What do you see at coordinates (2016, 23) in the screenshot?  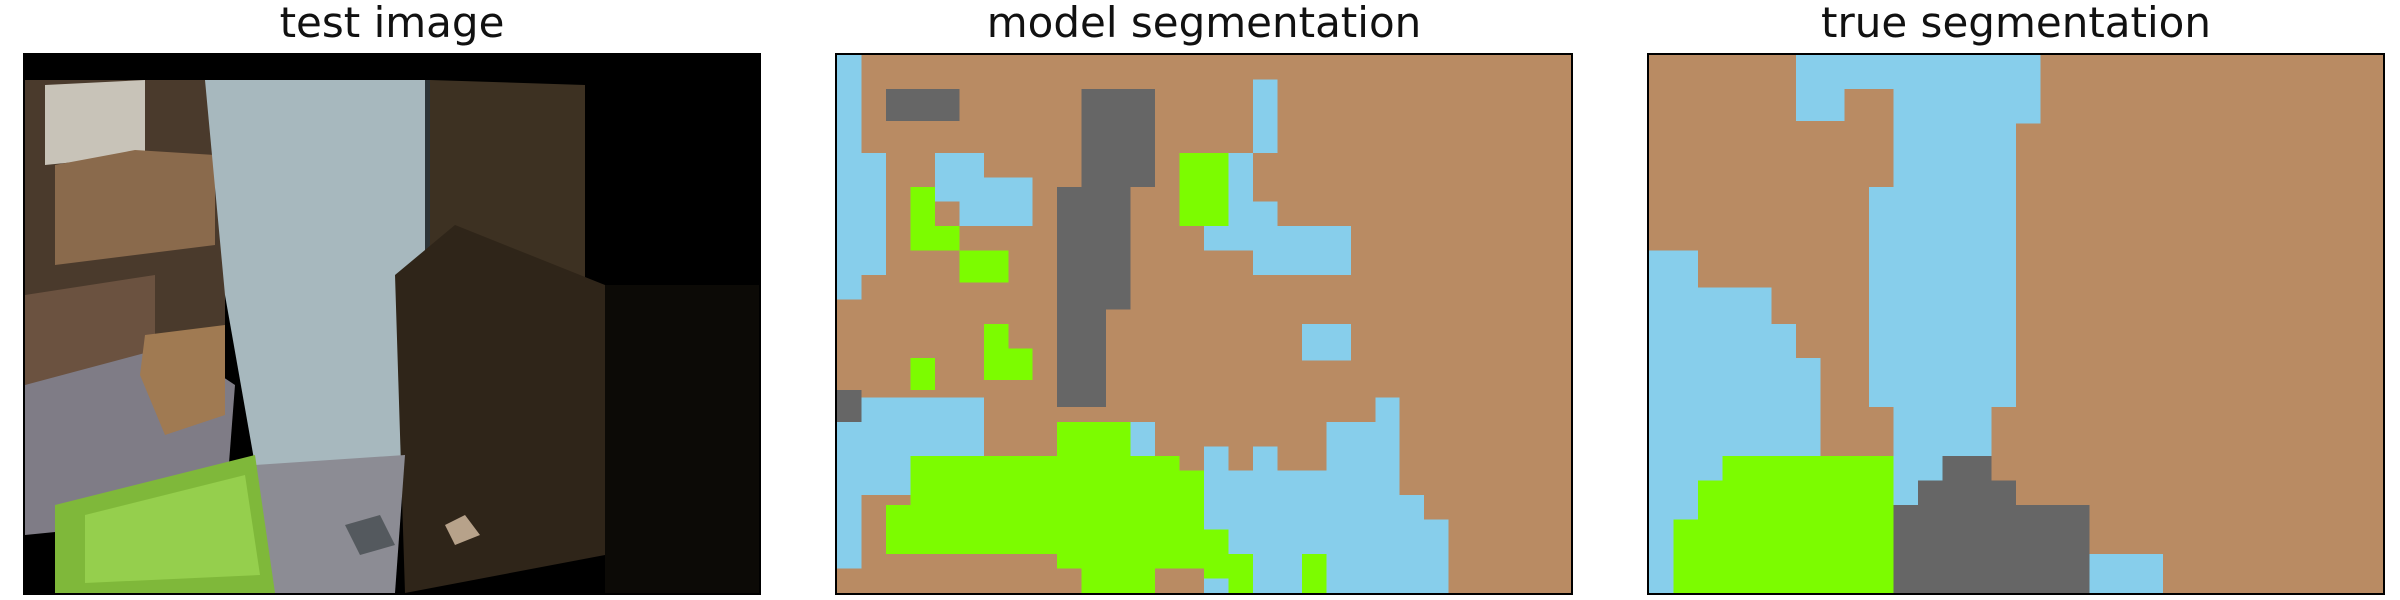 I see `panel-title-true-segmentation: true segmentation` at bounding box center [2016, 23].